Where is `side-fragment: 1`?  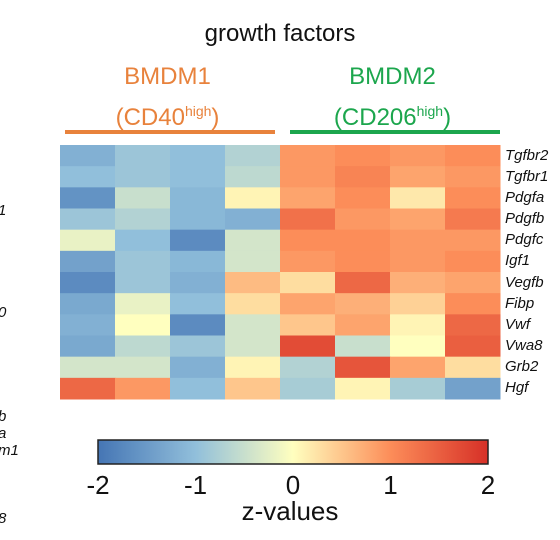 side-fragment: 1 is located at coordinates (3, 210).